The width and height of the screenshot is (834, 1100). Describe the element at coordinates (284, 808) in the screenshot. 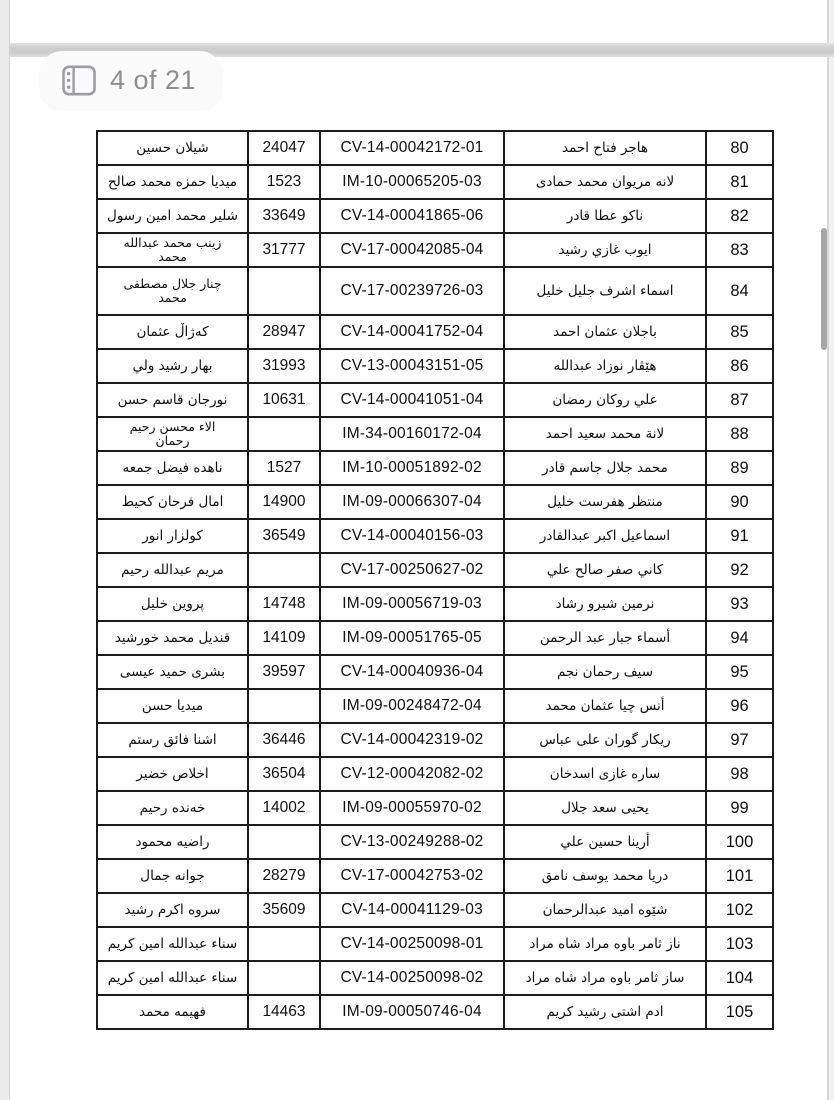

I see `id-cell: 14002` at that location.